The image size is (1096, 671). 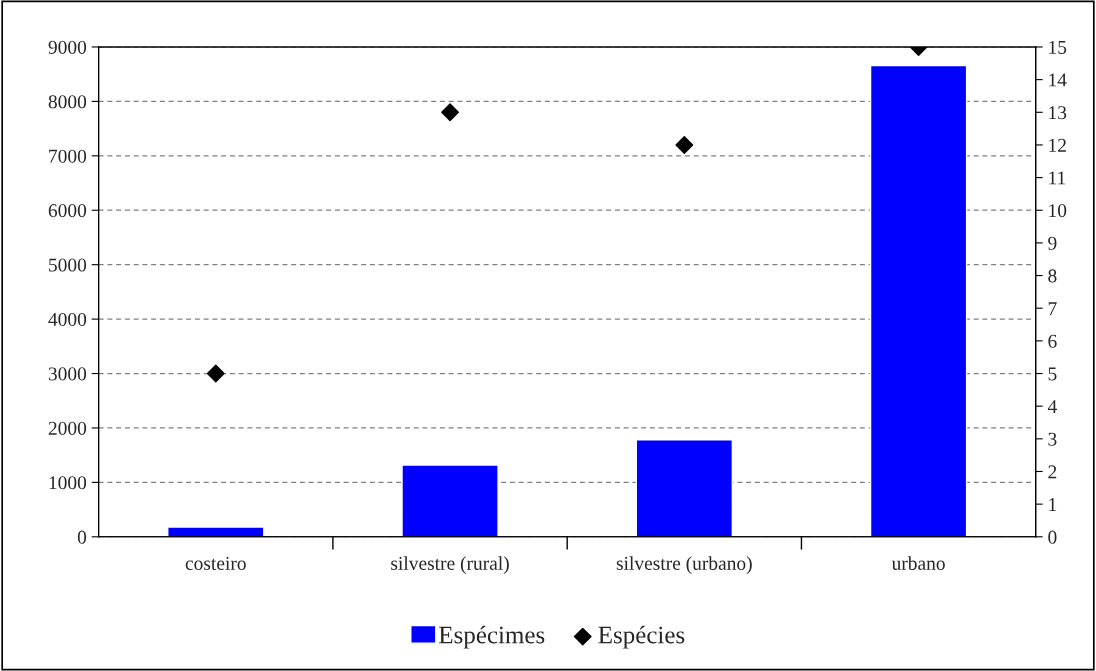 What do you see at coordinates (67, 102) in the screenshot?
I see `y-tick-label: 8000` at bounding box center [67, 102].